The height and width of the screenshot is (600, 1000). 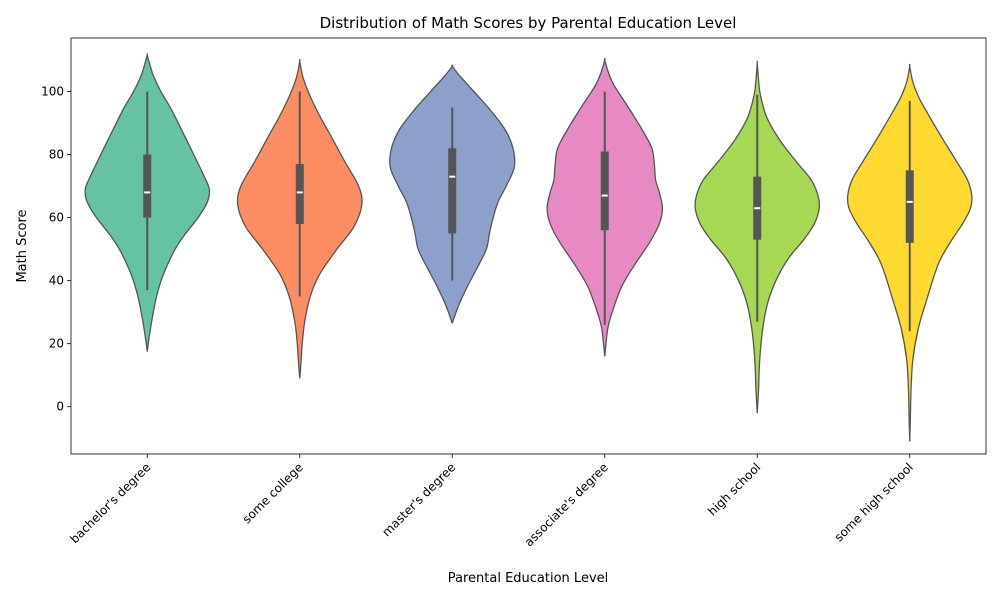 What do you see at coordinates (566, 504) in the screenshot?
I see `x-tick-label: associate's degree` at bounding box center [566, 504].